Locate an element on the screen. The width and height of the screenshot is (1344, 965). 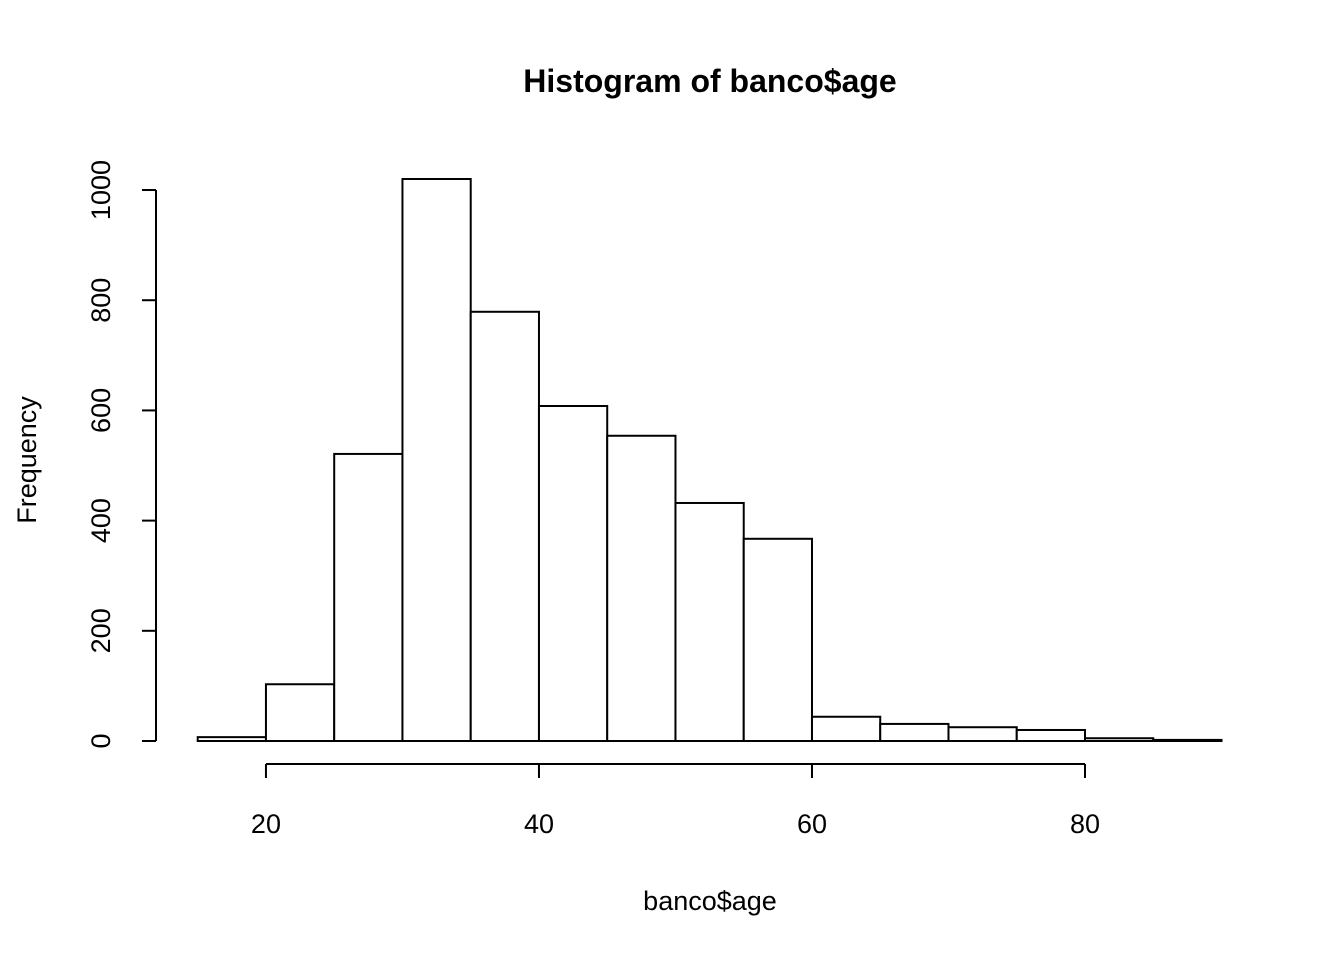
x-tick-label: 40 is located at coordinates (539, 824).